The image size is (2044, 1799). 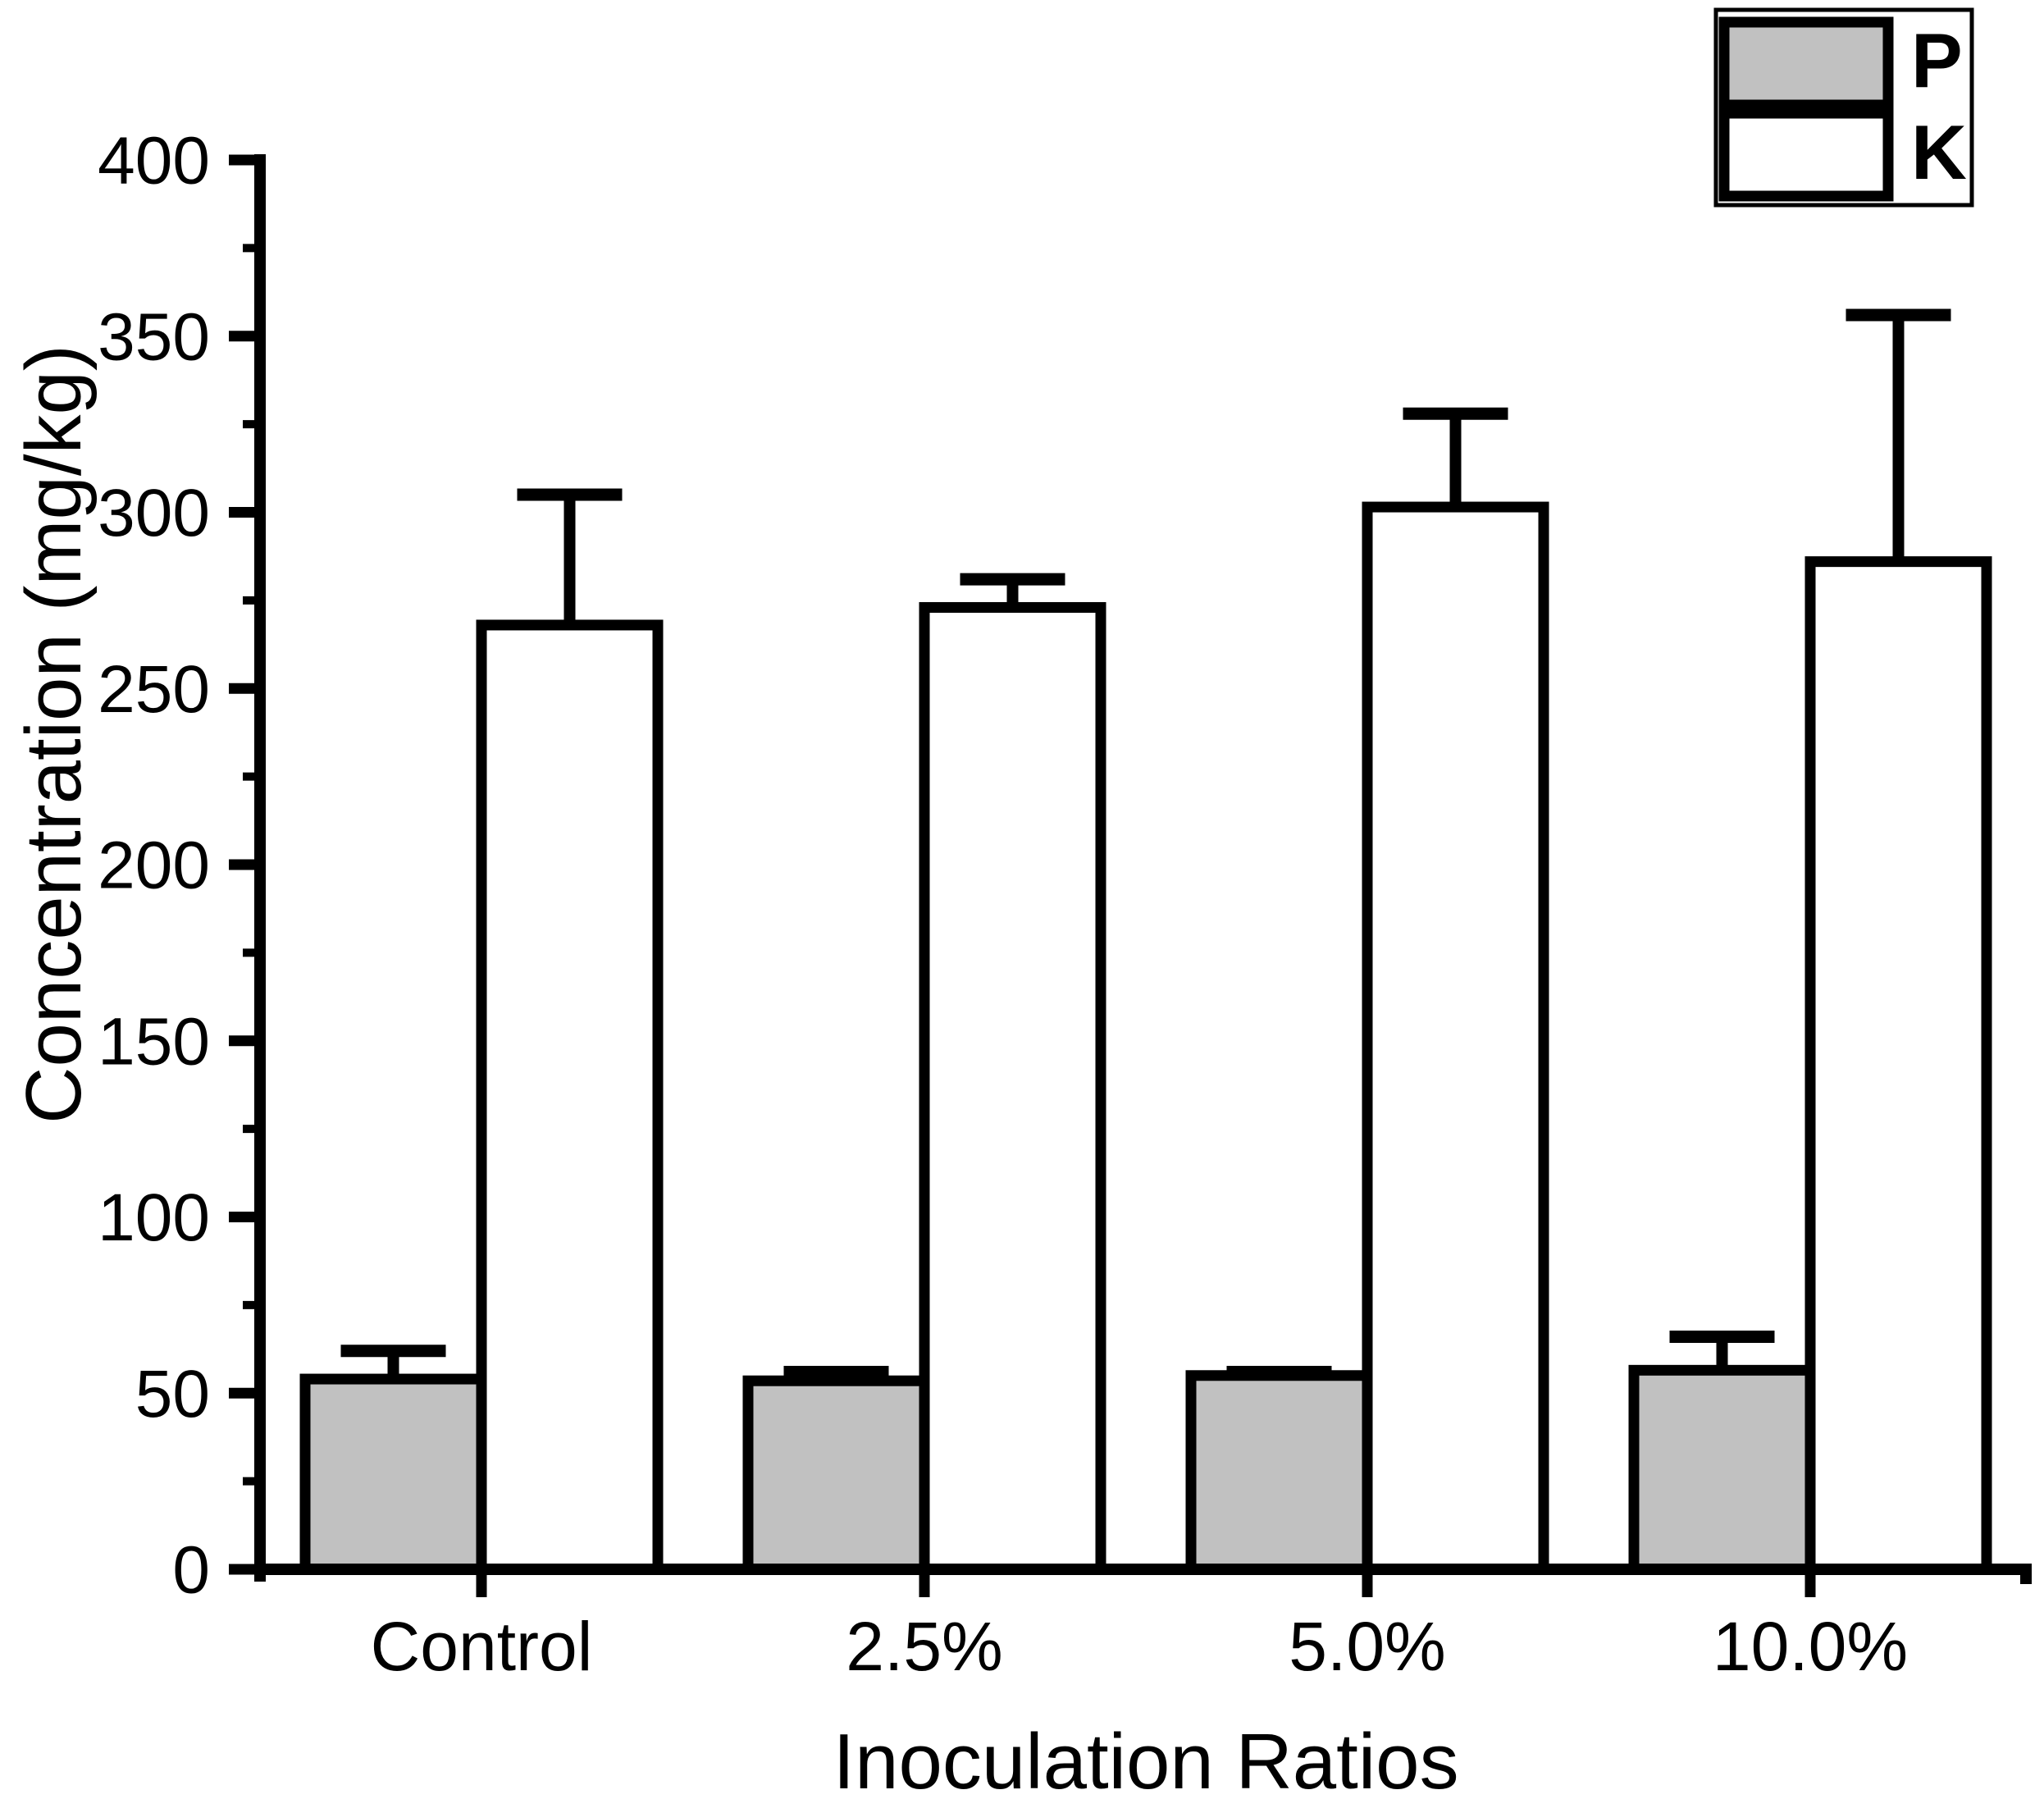 What do you see at coordinates (1367, 1647) in the screenshot?
I see `x-tick-label: 5.0%` at bounding box center [1367, 1647].